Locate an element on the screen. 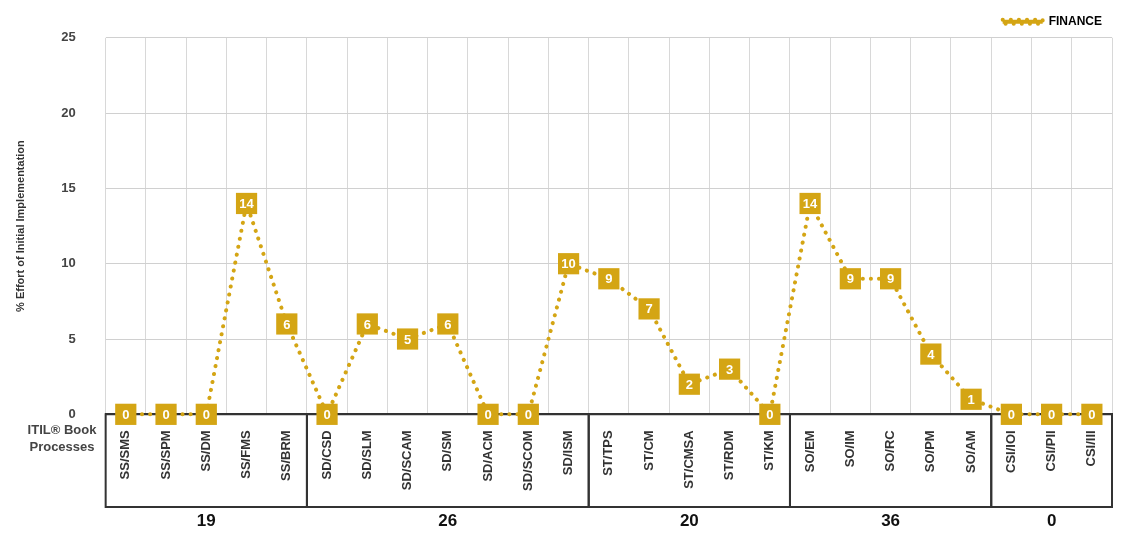 The image size is (1132, 537). x-tick-label: SS/DM is located at coordinates (205, 451).